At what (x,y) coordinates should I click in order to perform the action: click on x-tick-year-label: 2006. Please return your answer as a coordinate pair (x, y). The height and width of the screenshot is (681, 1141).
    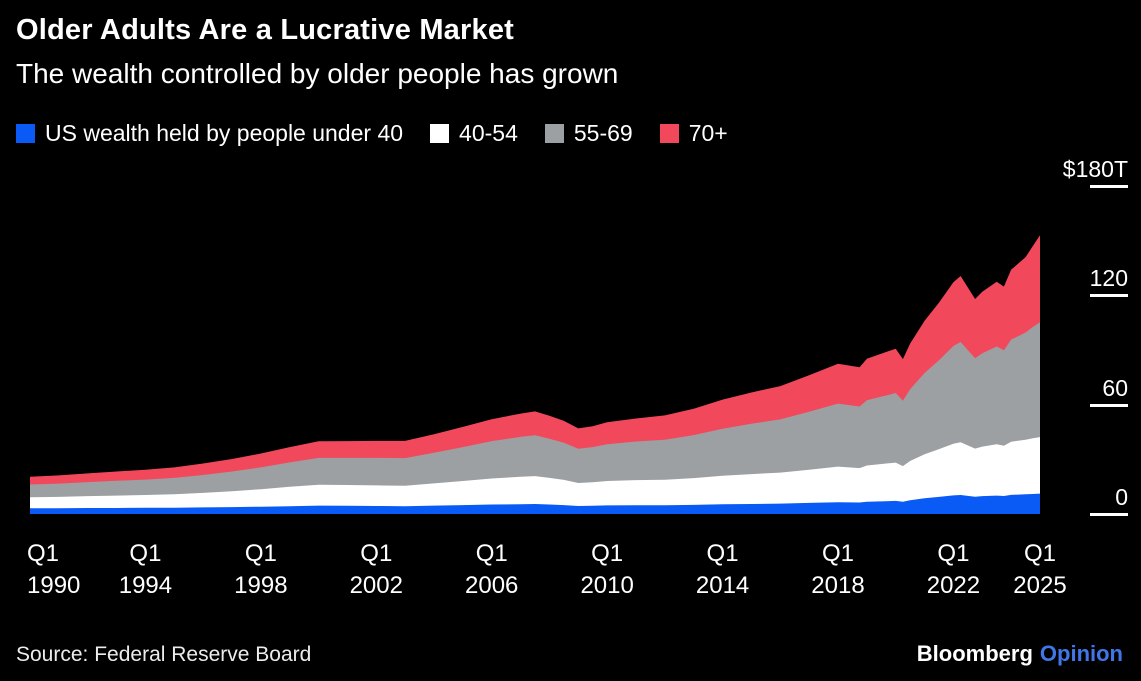
    Looking at the image, I should click on (492, 585).